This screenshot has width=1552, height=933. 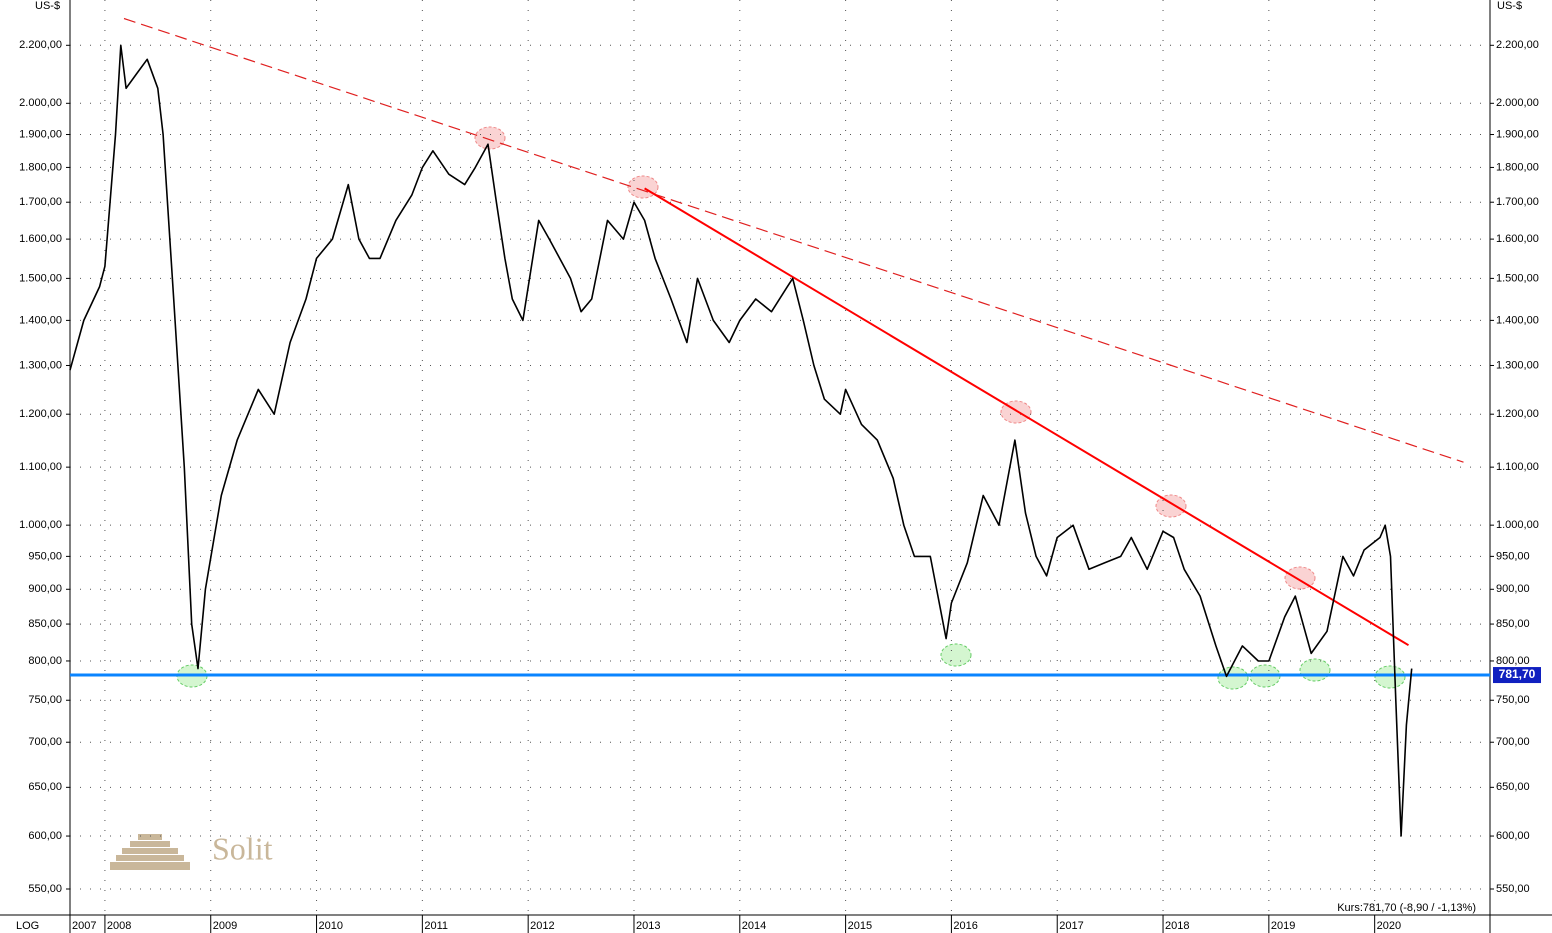 What do you see at coordinates (1513, 624) in the screenshot?
I see `y2-tick-label: 850,00` at bounding box center [1513, 624].